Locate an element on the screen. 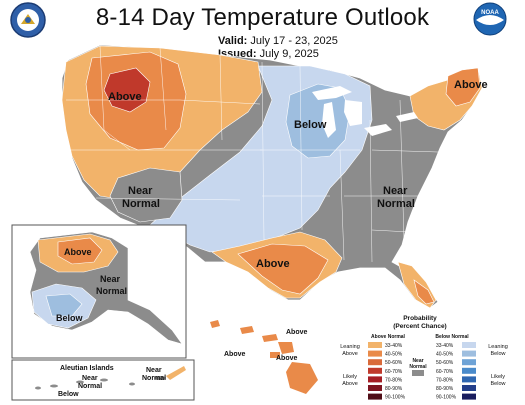 Image resolution: width=525 pixels, height=405 pixels. legend-above-range-5: 70-80% is located at coordinates (394, 380).